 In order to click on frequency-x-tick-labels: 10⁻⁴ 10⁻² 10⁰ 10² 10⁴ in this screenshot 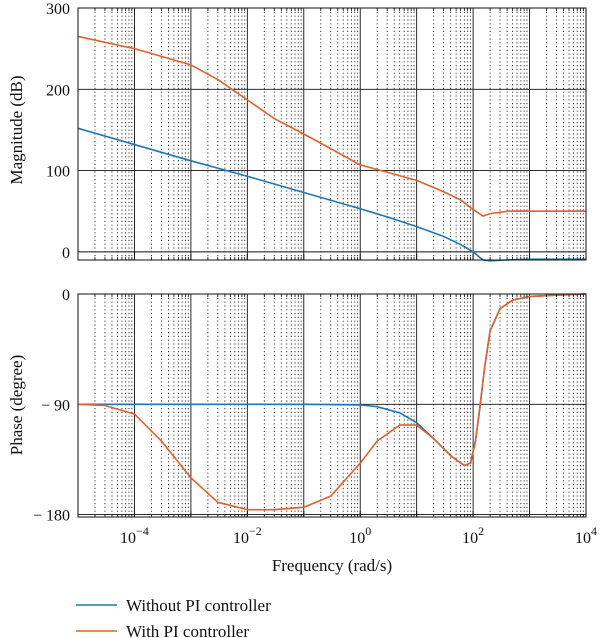, I will do `click(358, 535)`.